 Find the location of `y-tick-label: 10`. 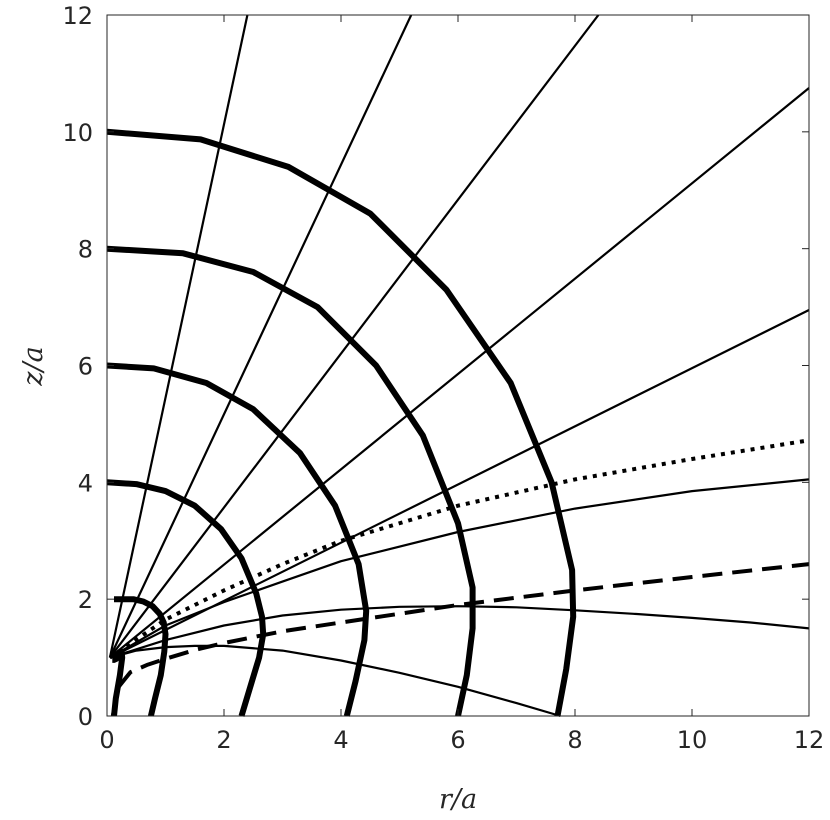

y-tick-label: 10 is located at coordinates (77, 133).